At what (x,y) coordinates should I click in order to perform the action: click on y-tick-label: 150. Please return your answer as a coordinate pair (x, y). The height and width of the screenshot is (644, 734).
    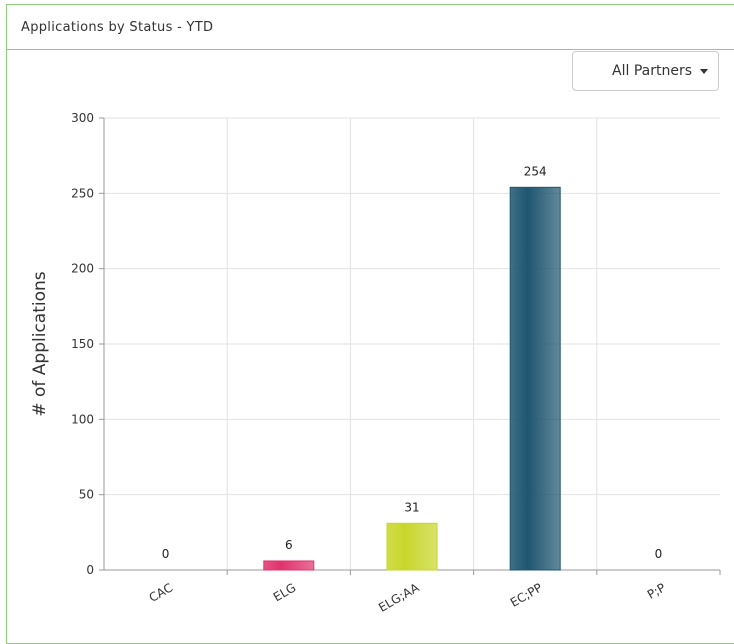
    Looking at the image, I should click on (82, 344).